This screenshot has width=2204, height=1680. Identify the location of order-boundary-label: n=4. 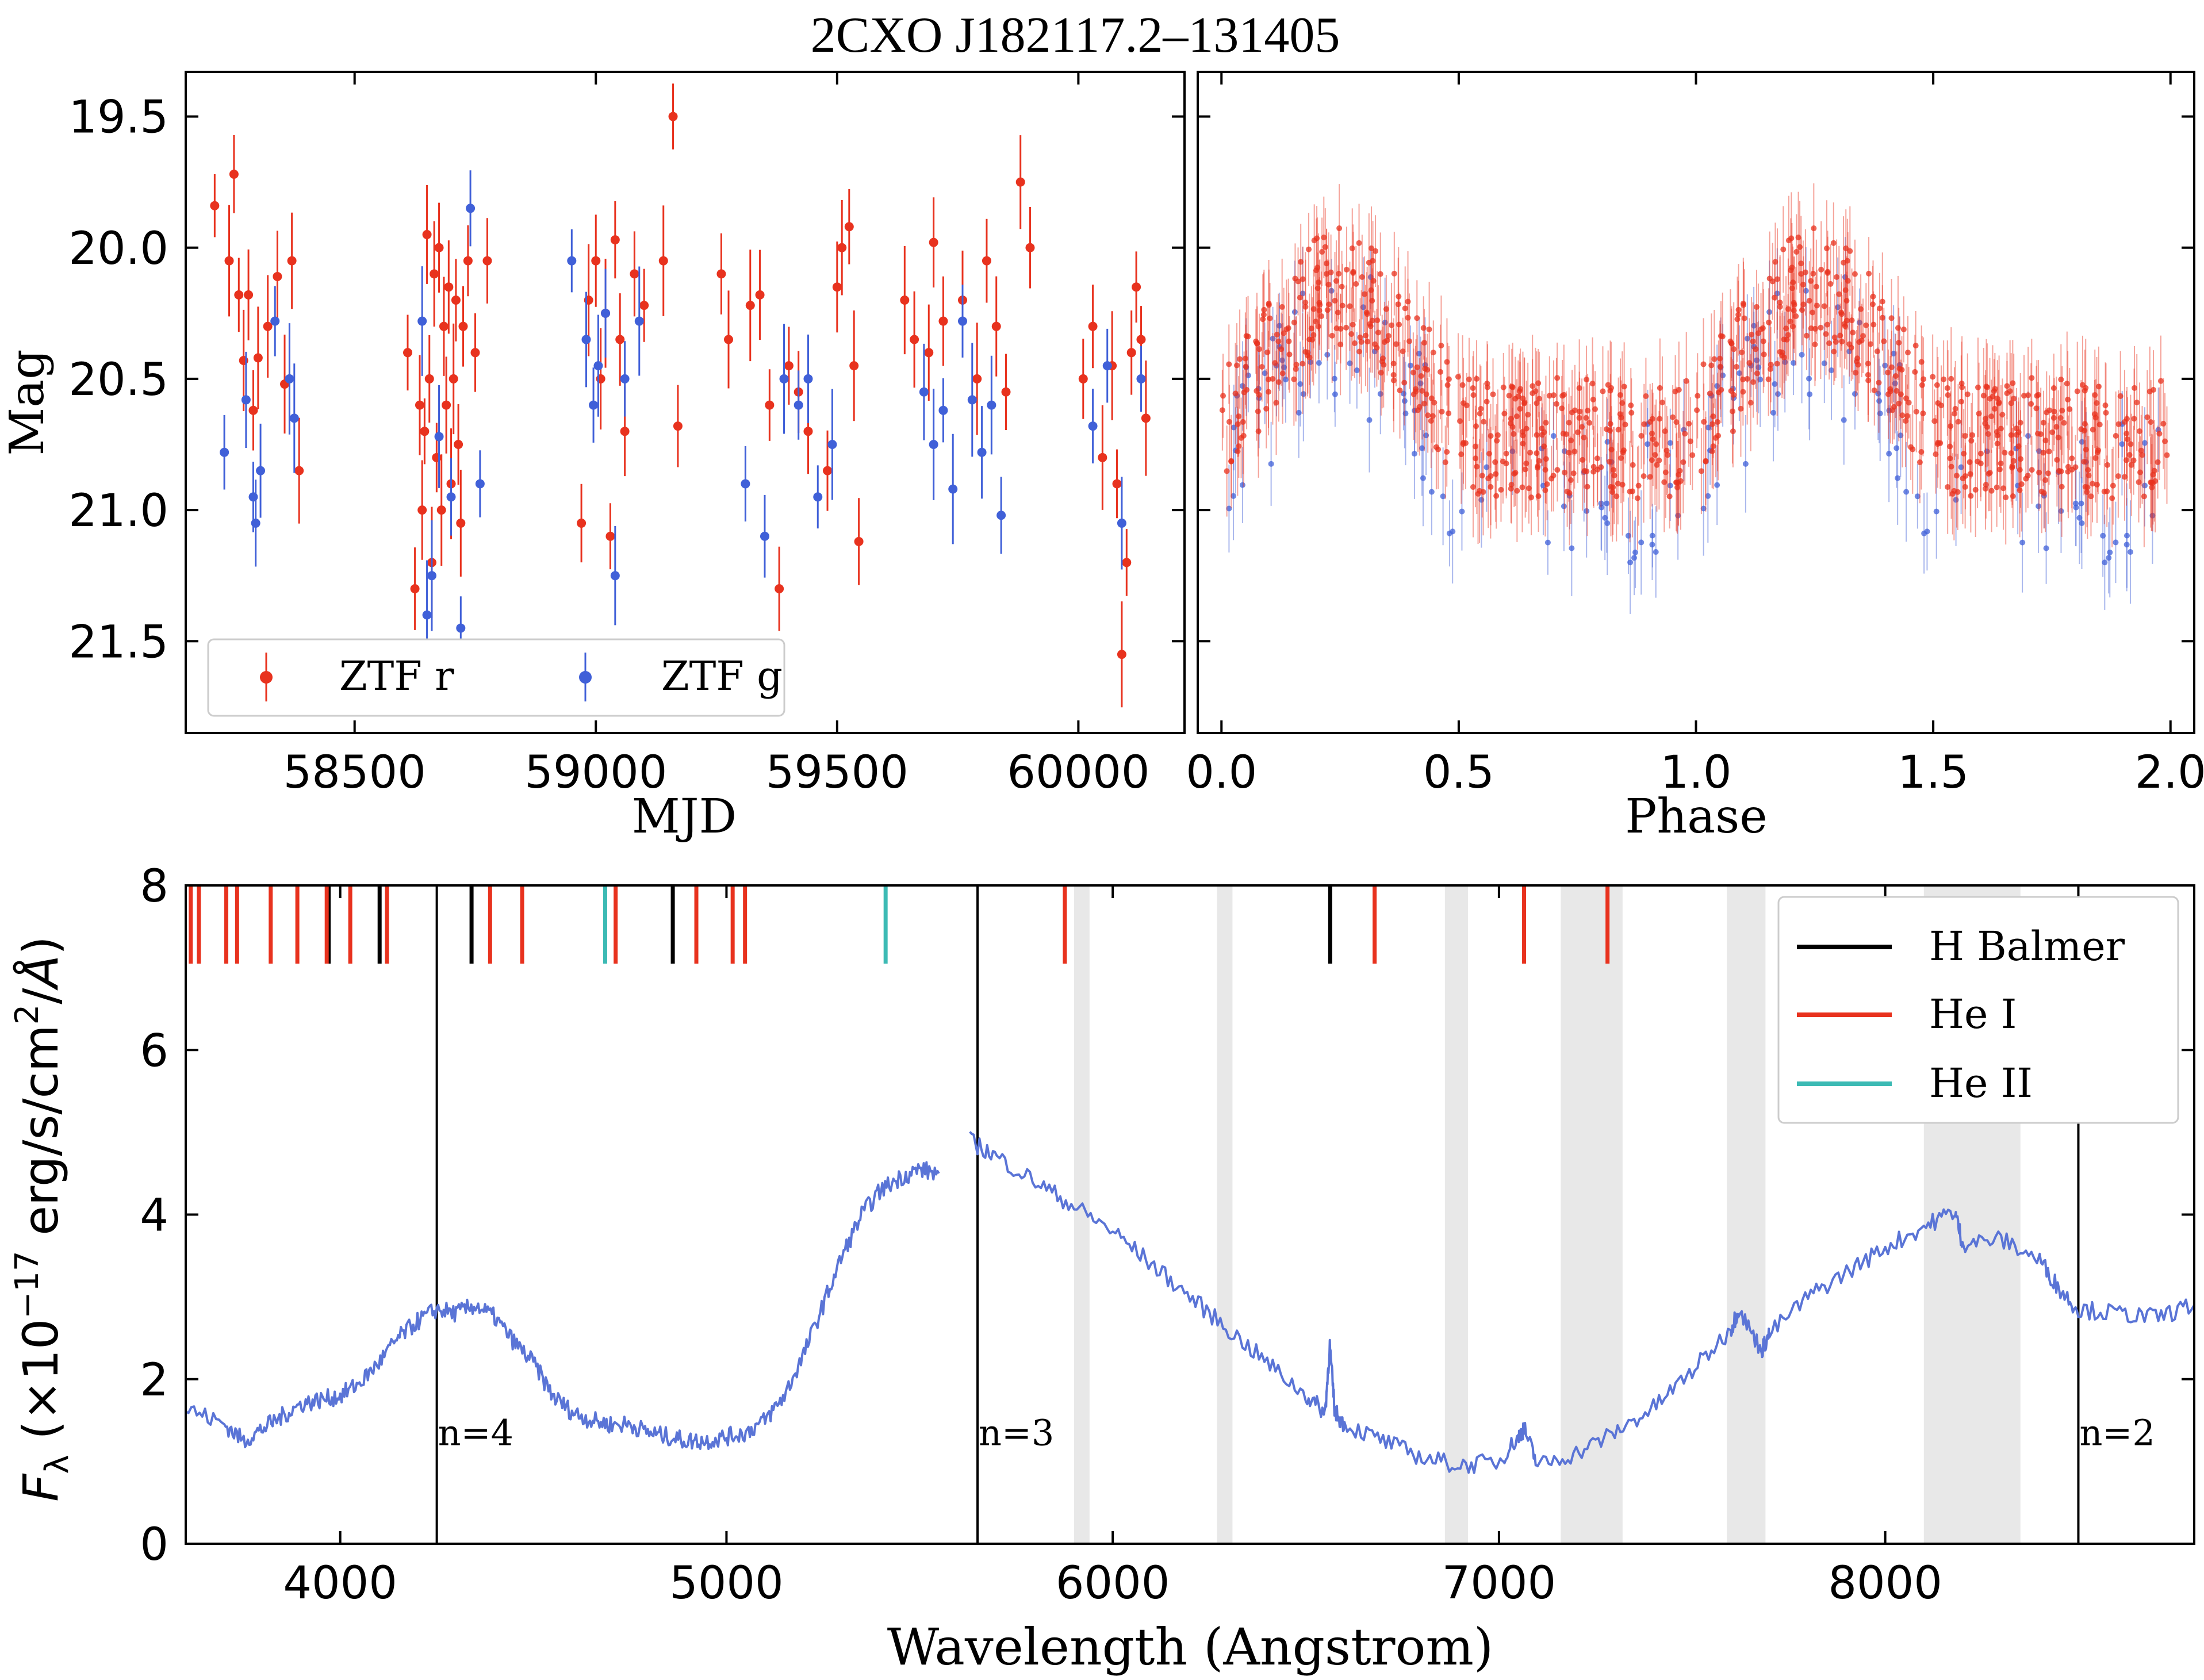
(475, 1432).